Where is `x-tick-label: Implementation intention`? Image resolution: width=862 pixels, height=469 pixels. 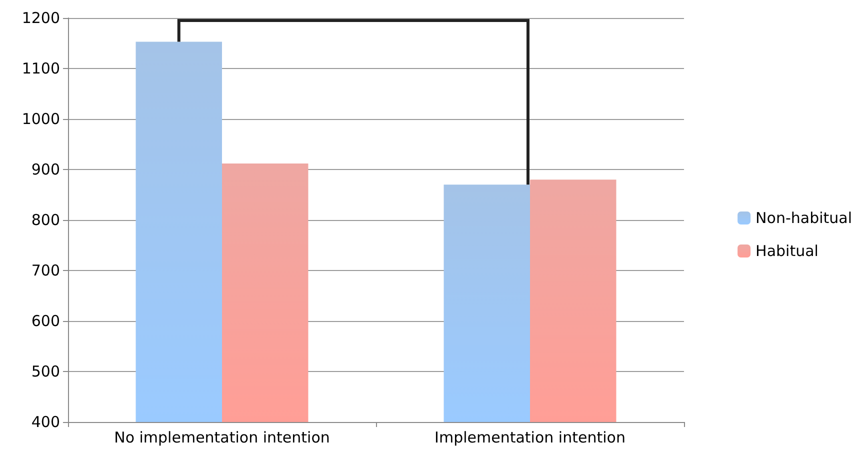 x-tick-label: Implementation intention is located at coordinates (530, 437).